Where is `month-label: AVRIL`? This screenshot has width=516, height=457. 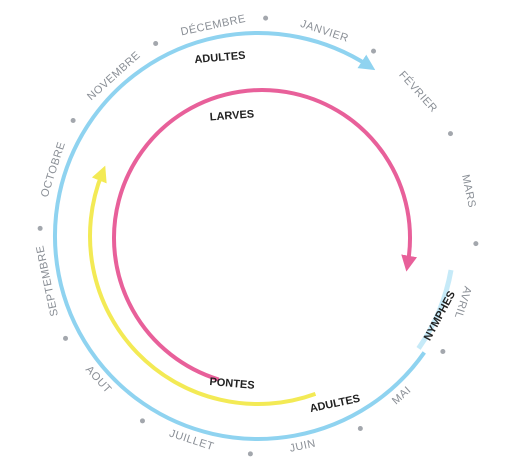
month-label: AVRIL is located at coordinates (463, 303).